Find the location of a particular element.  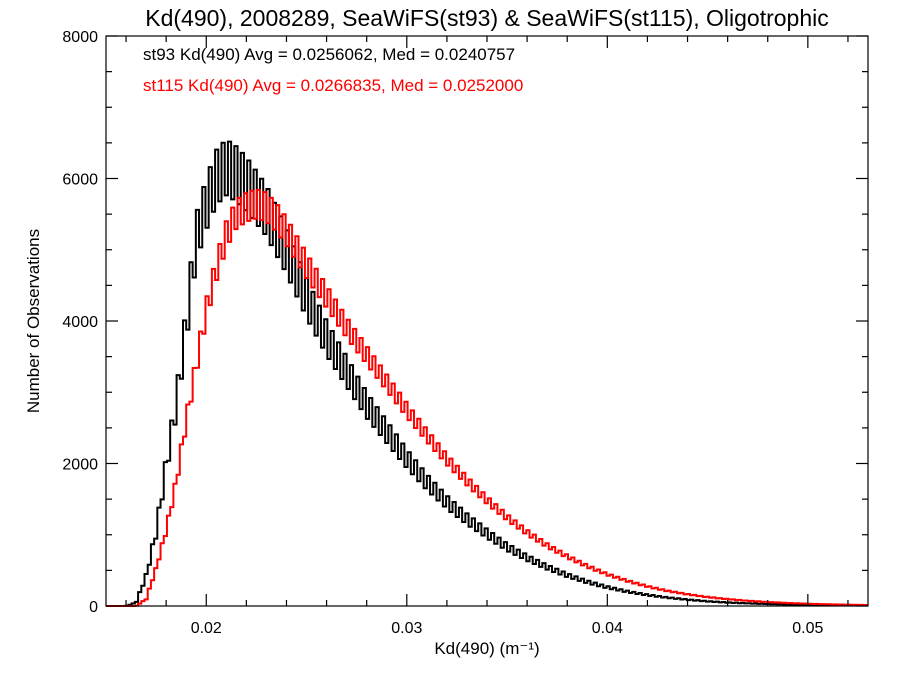

x-axis-label: Kd(490) (m⁻¹) is located at coordinates (486, 648).